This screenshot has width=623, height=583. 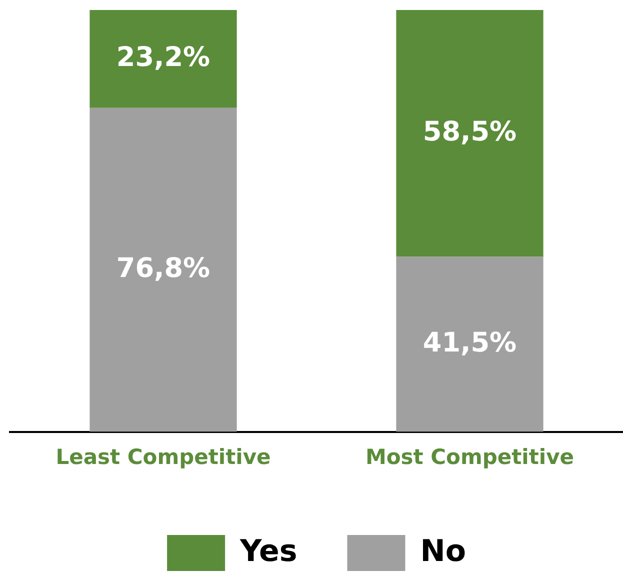 I want to click on x-tick-label: Least Competitive, so click(x=163, y=456).